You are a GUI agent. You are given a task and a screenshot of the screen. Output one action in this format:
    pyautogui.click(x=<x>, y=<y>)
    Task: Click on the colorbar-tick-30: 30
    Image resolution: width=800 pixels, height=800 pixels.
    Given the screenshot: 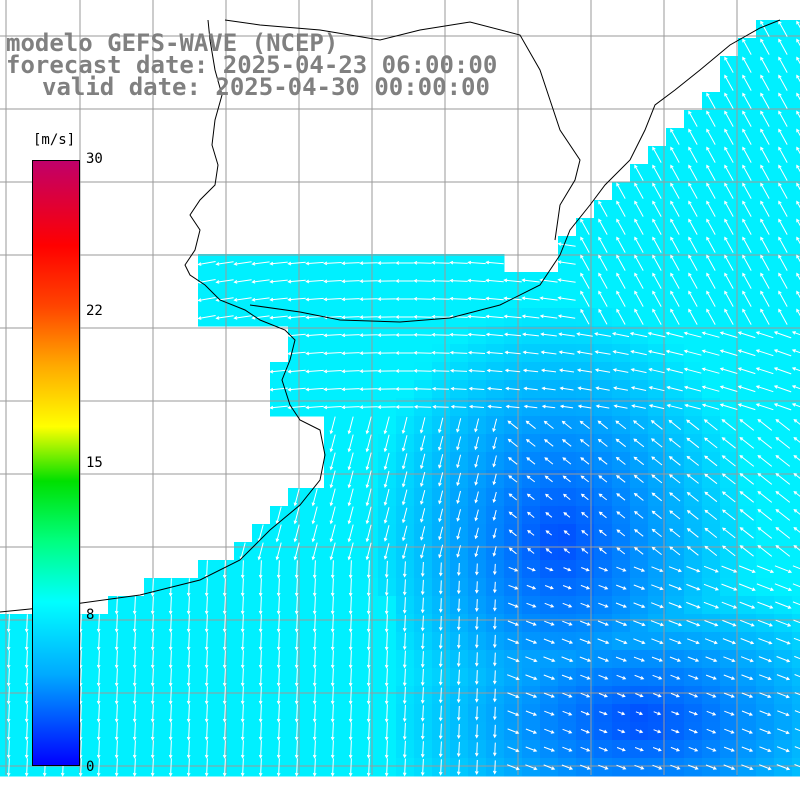 What is the action you would take?
    pyautogui.click(x=94, y=159)
    